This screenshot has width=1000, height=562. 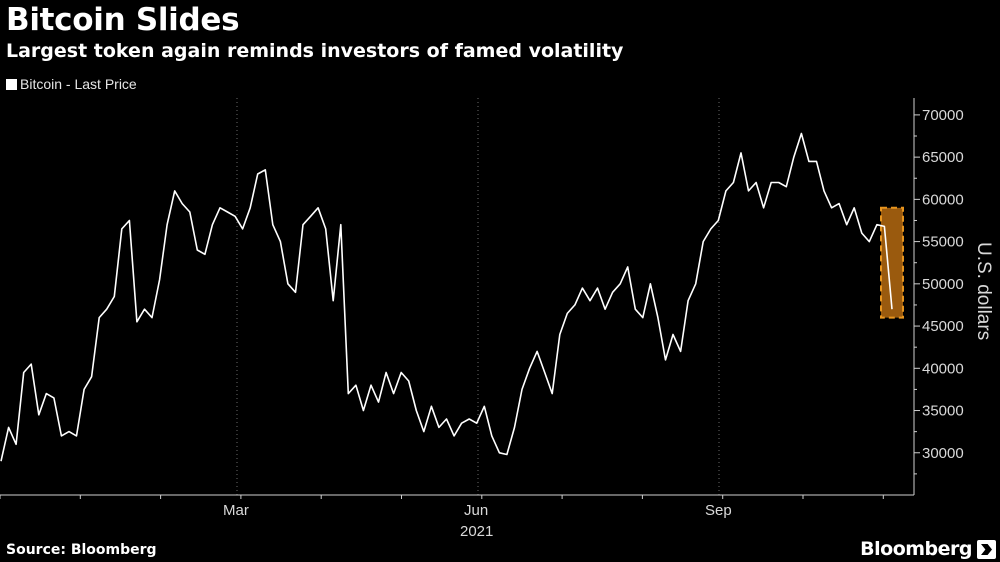 What do you see at coordinates (81, 550) in the screenshot?
I see `source-note: Source: Bloomberg` at bounding box center [81, 550].